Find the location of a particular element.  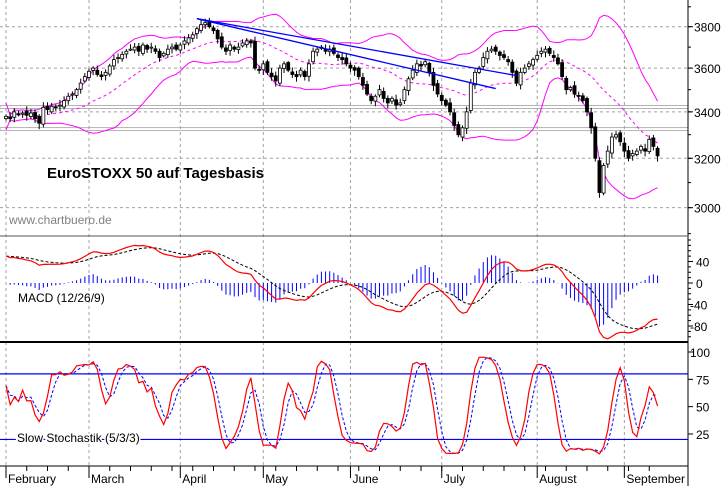

macd-label: MACD (12/26/9) is located at coordinates (61, 298).